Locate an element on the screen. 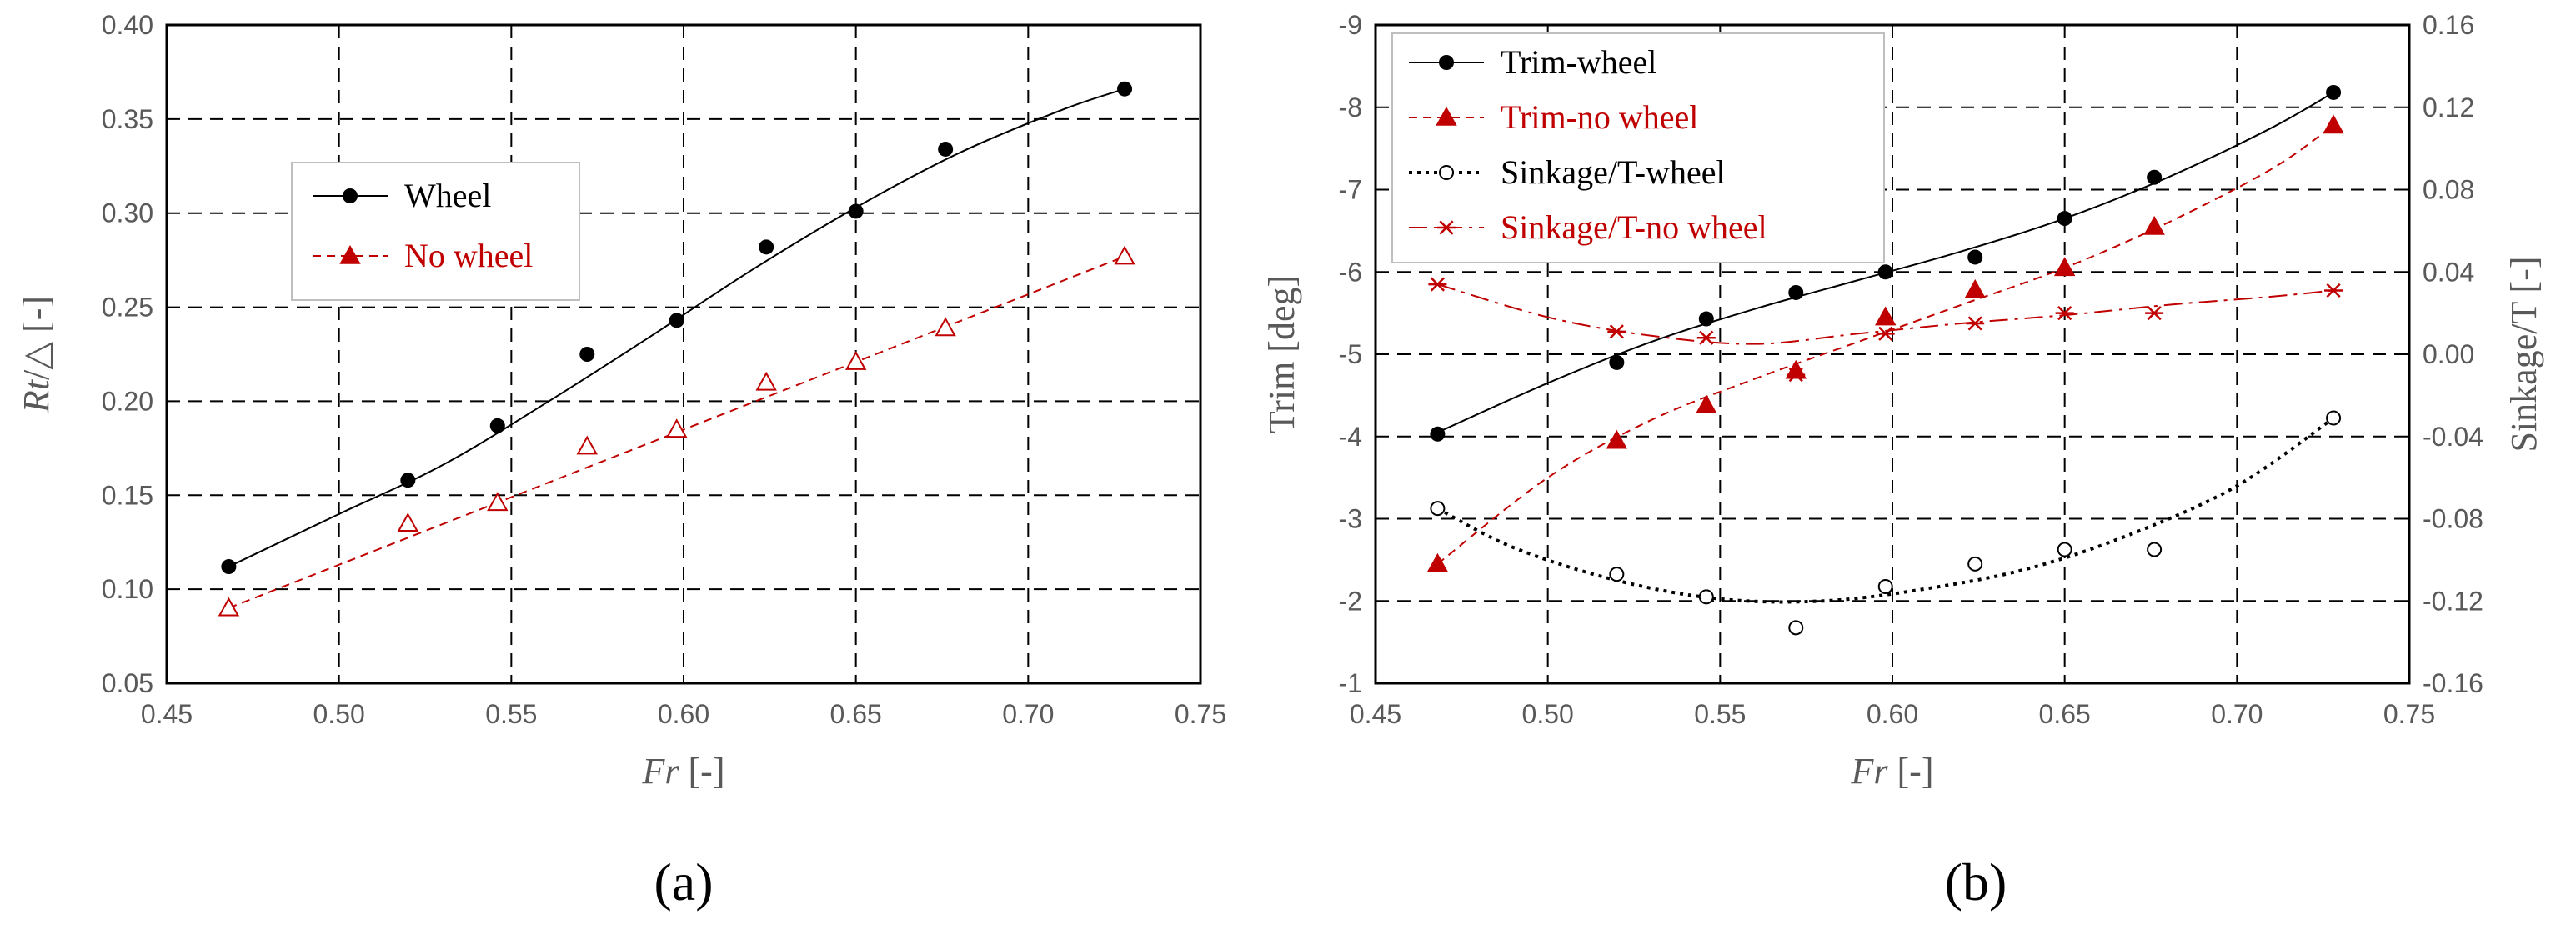  chart-b-y-tick-label: -7 is located at coordinates (1350, 190).